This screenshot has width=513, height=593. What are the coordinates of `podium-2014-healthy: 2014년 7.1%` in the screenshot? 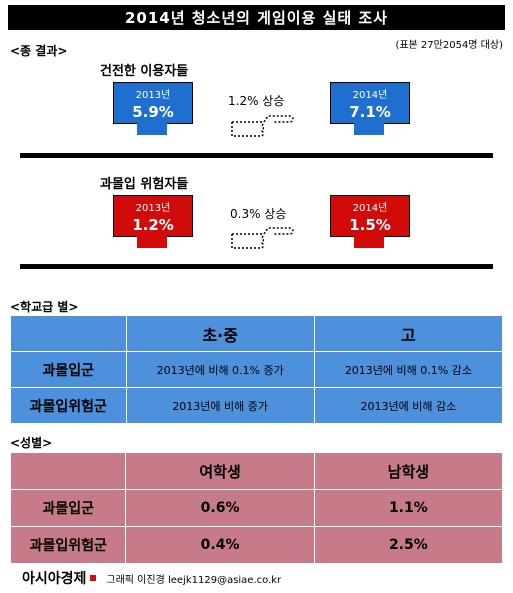 It's located at (370, 103).